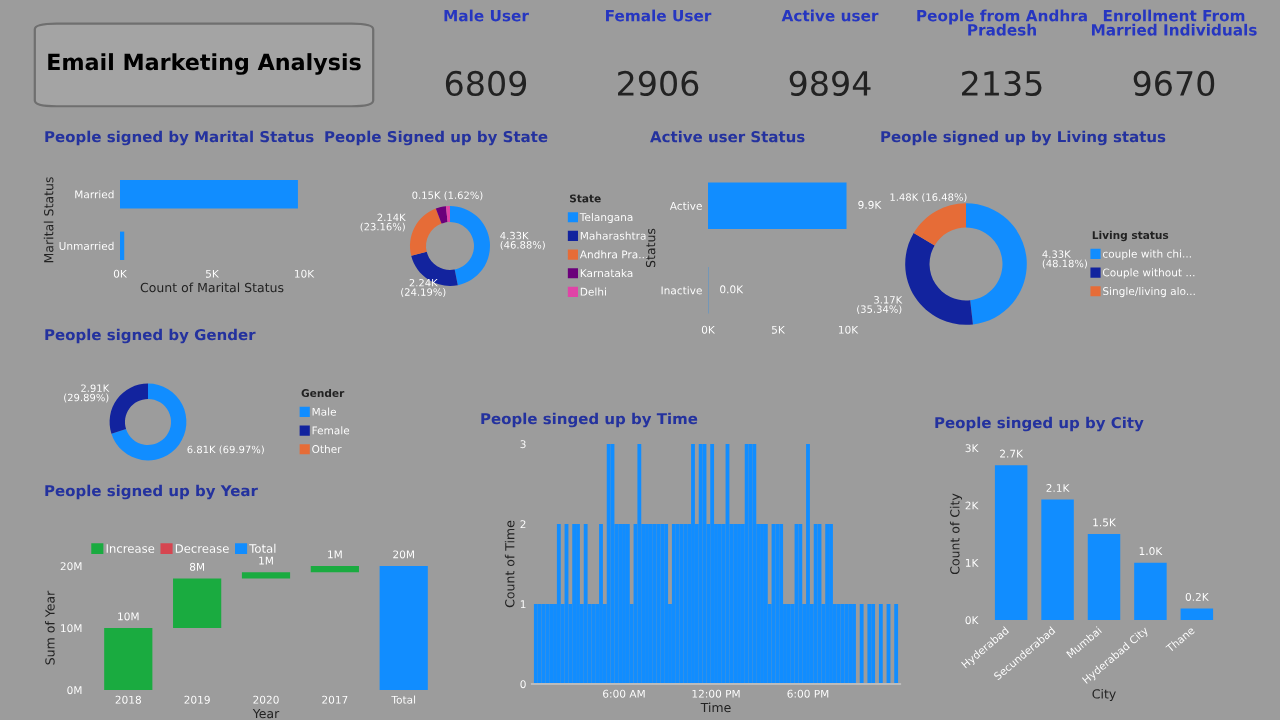  I want to click on data-label: 2906, so click(658, 83).